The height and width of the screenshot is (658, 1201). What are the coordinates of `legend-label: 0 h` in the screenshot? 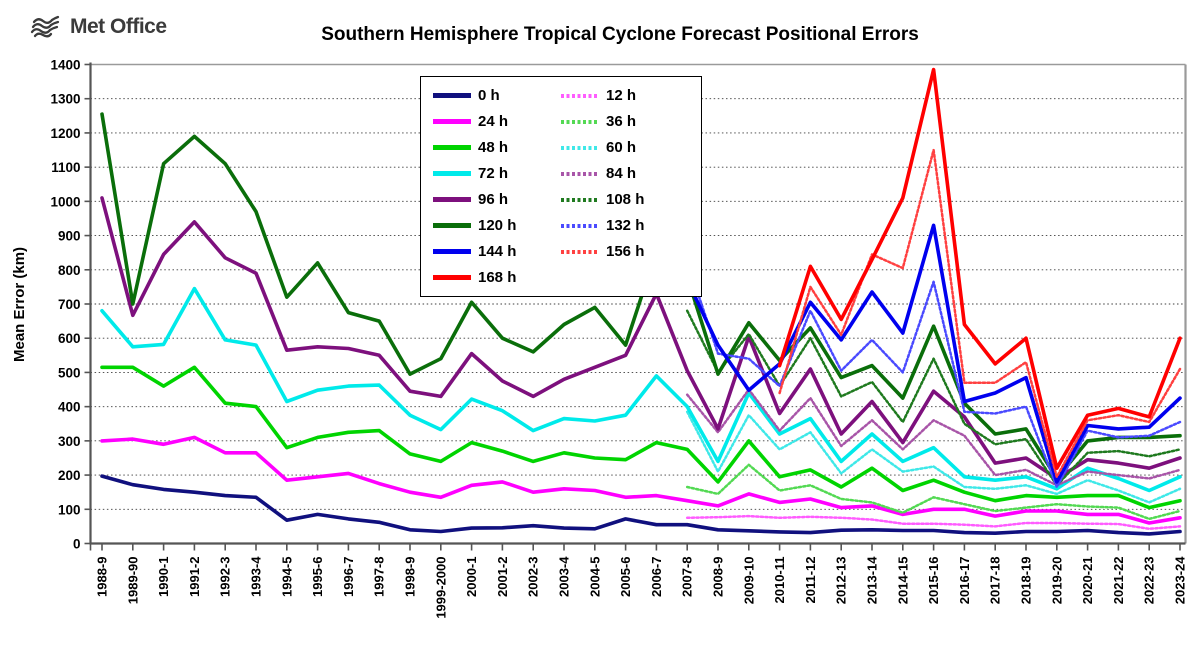 It's located at (489, 95).